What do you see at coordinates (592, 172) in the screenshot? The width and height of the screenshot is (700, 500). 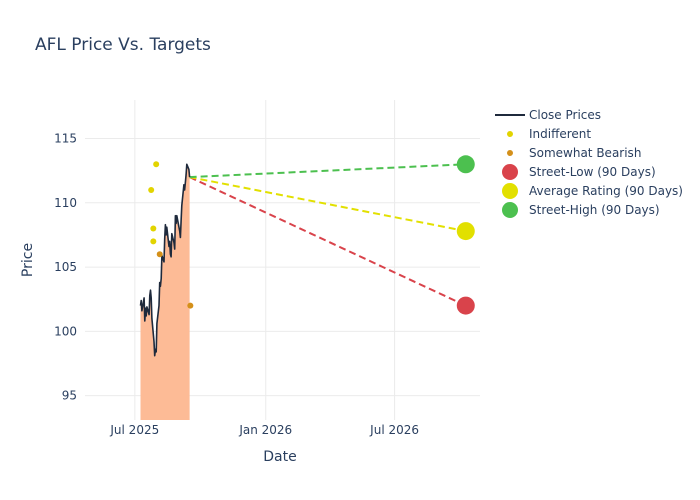 I see `legend-label: Street-Low (90 Days)` at bounding box center [592, 172].